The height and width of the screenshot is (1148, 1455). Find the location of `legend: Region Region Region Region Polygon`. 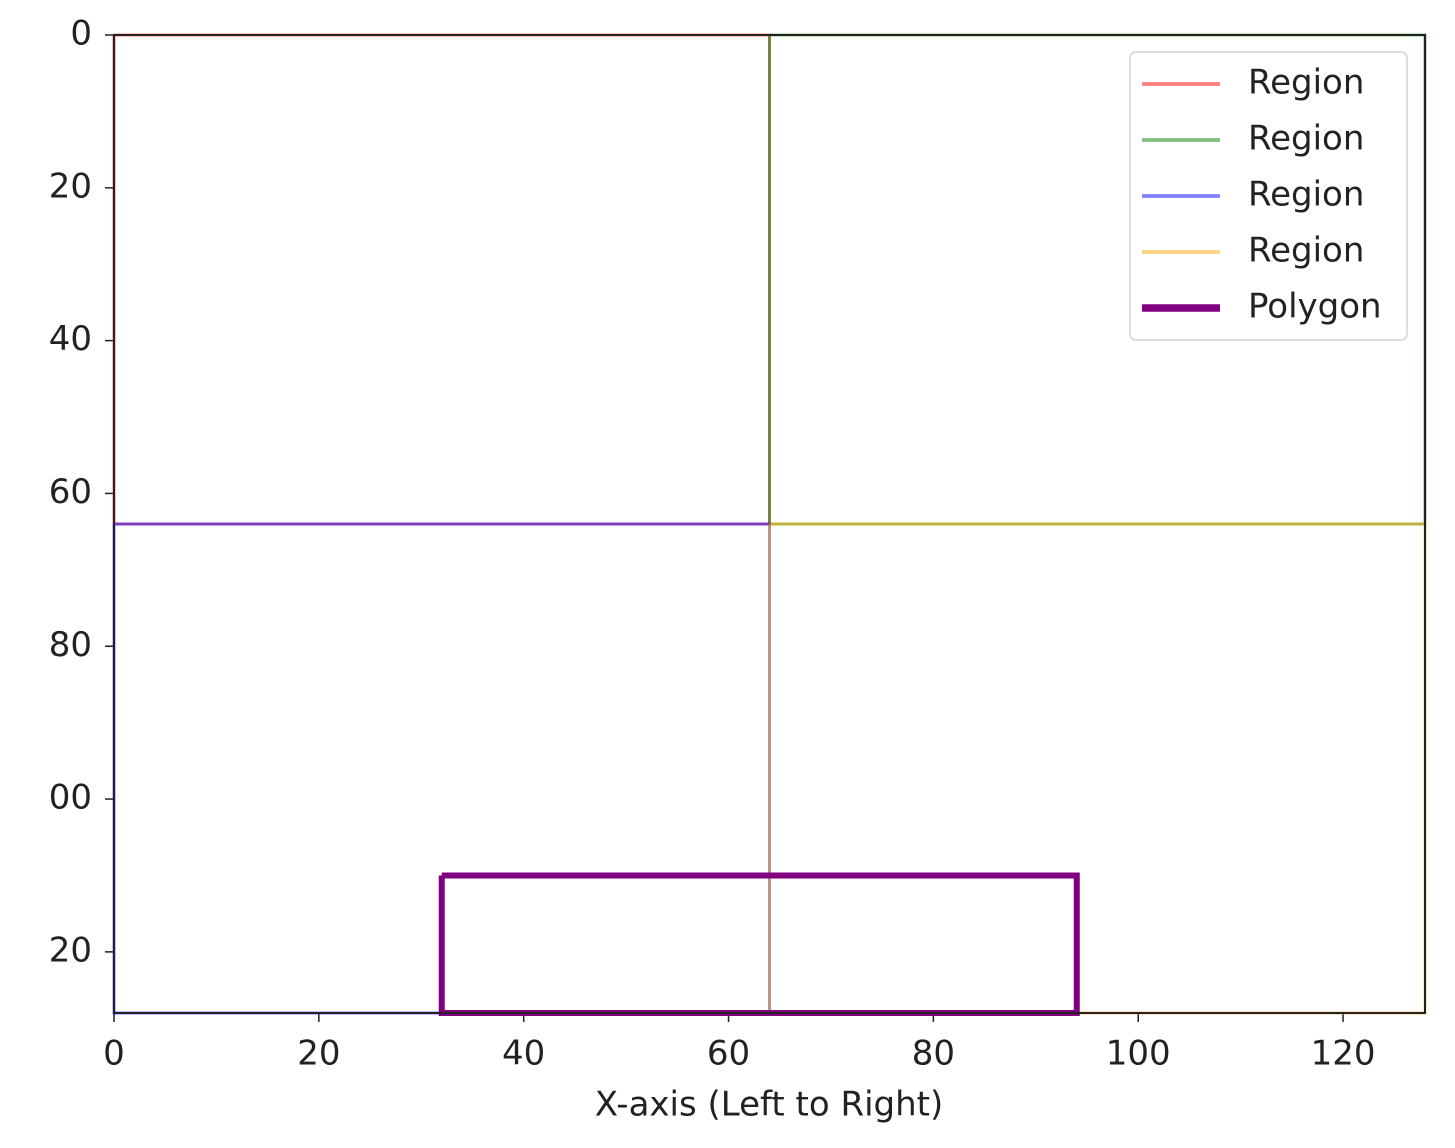

legend: Region Region Region Region Polygon is located at coordinates (1268, 196).